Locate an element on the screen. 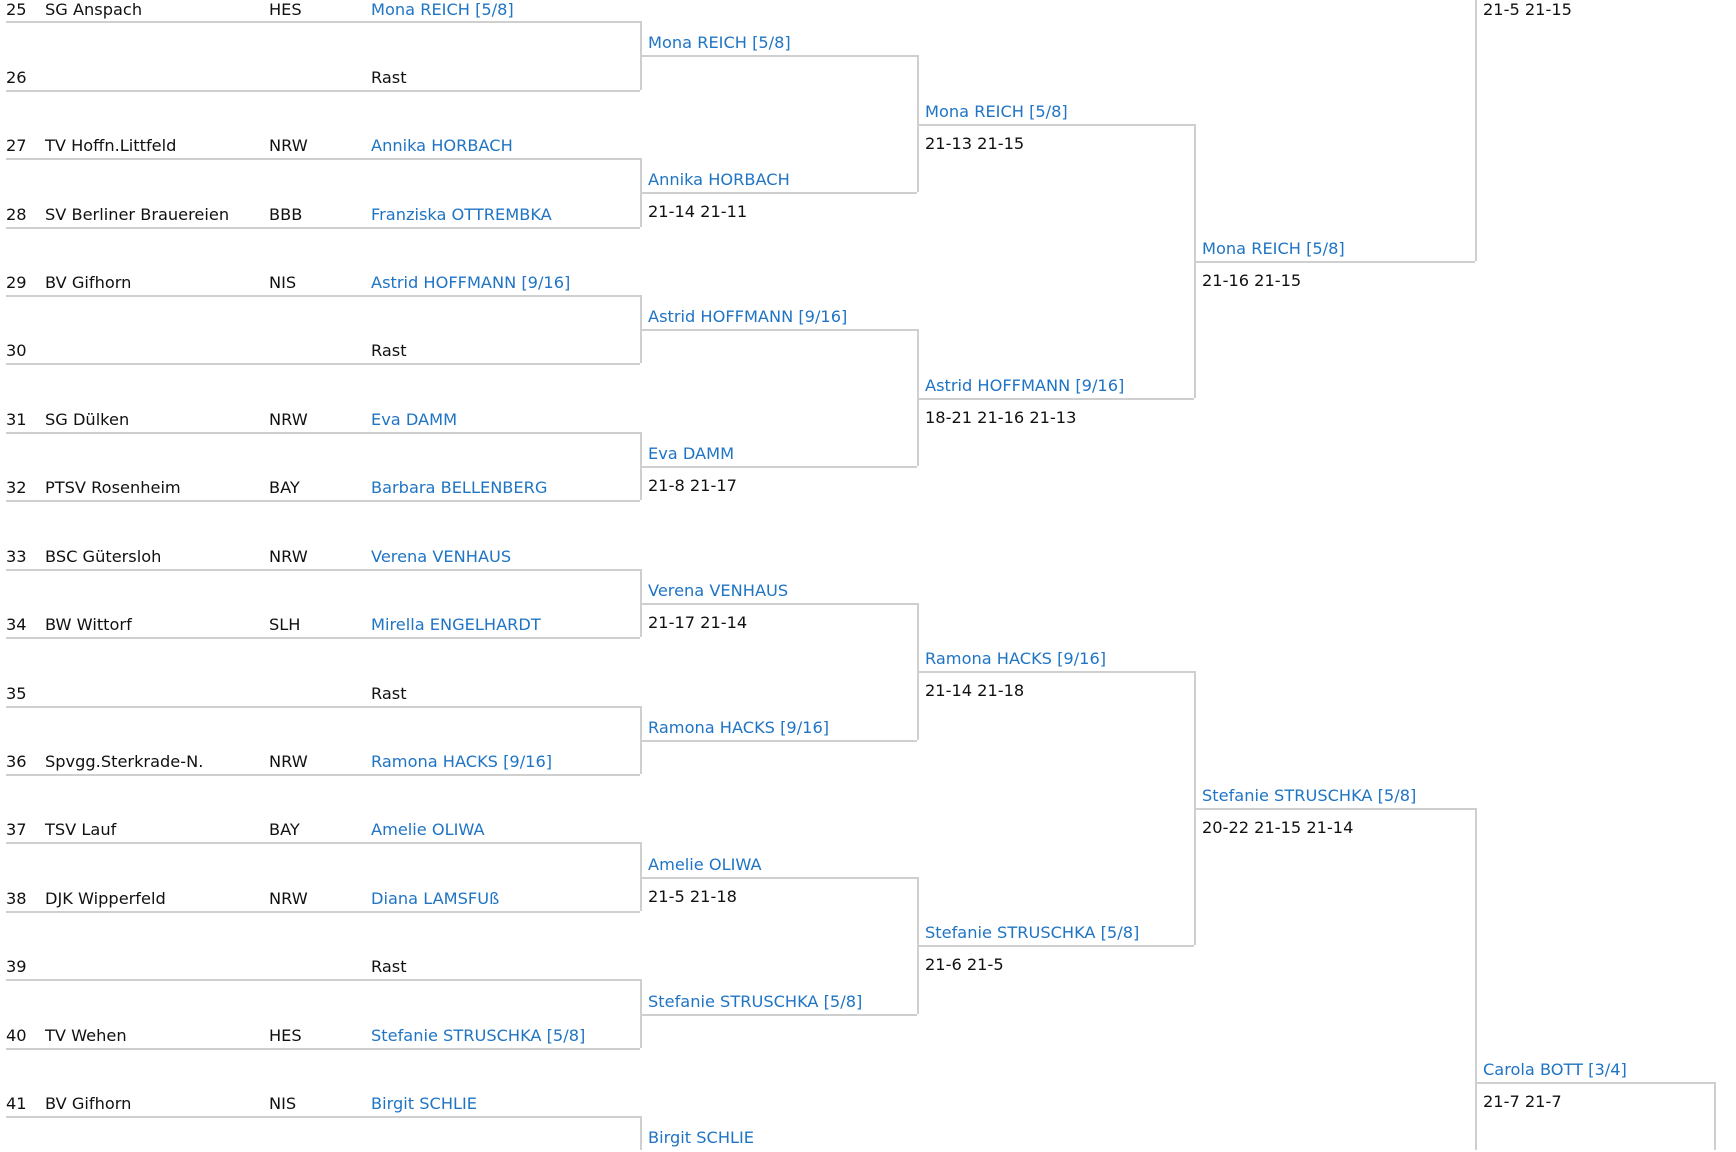 The height and width of the screenshot is (1152, 1736). draw-position: 26 is located at coordinates (16, 77).